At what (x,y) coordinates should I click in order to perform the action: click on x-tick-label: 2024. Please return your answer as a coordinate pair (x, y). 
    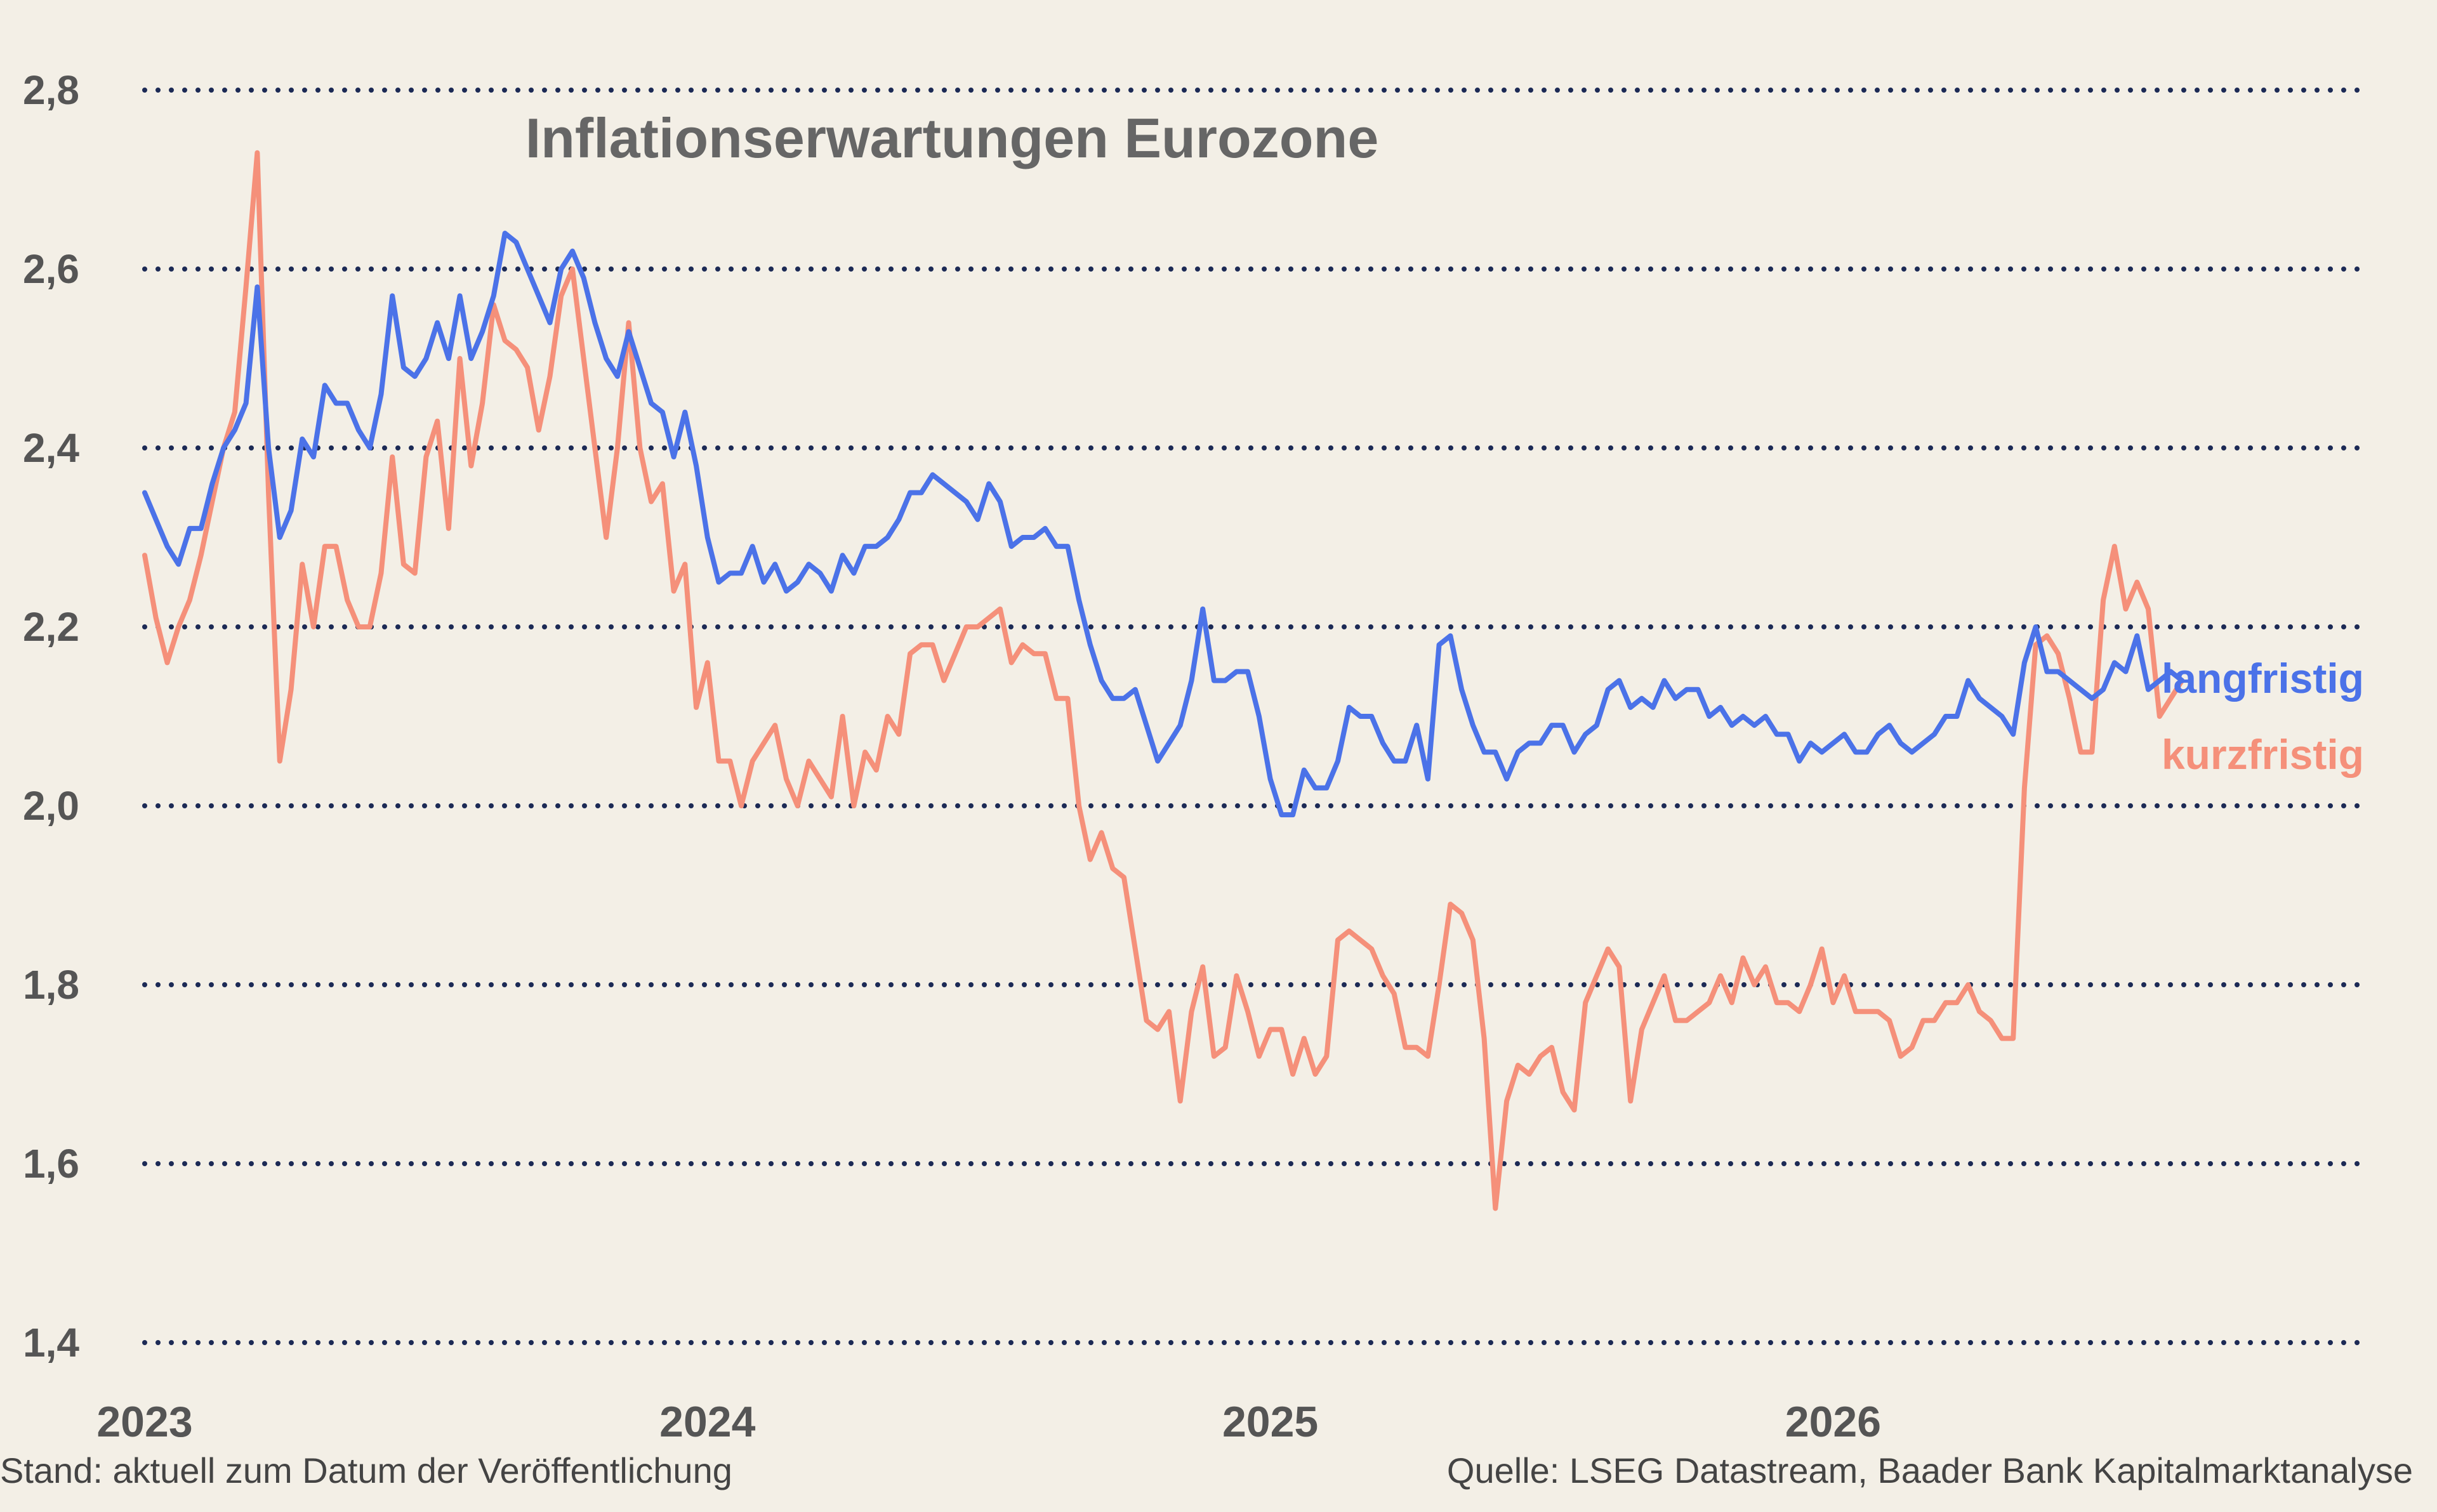
    Looking at the image, I should click on (707, 1422).